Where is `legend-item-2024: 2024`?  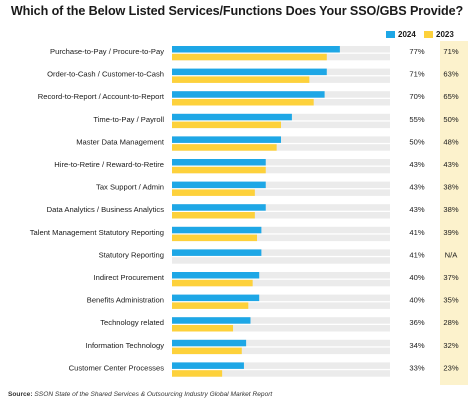
legend-item-2024: 2024 is located at coordinates (401, 34).